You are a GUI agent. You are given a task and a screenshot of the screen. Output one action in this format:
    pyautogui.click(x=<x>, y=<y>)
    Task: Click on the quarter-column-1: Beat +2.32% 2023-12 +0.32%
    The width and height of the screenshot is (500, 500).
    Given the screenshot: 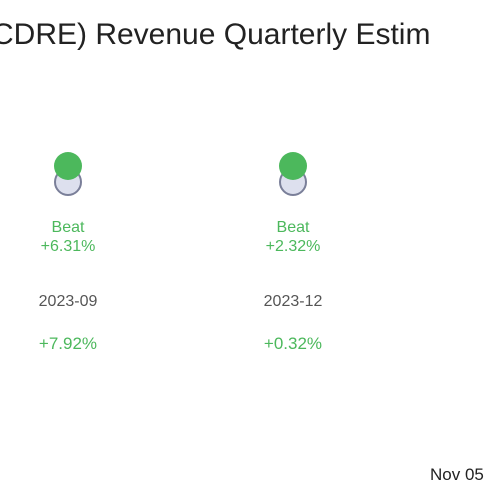 What is the action you would take?
    pyautogui.click(x=293, y=252)
    